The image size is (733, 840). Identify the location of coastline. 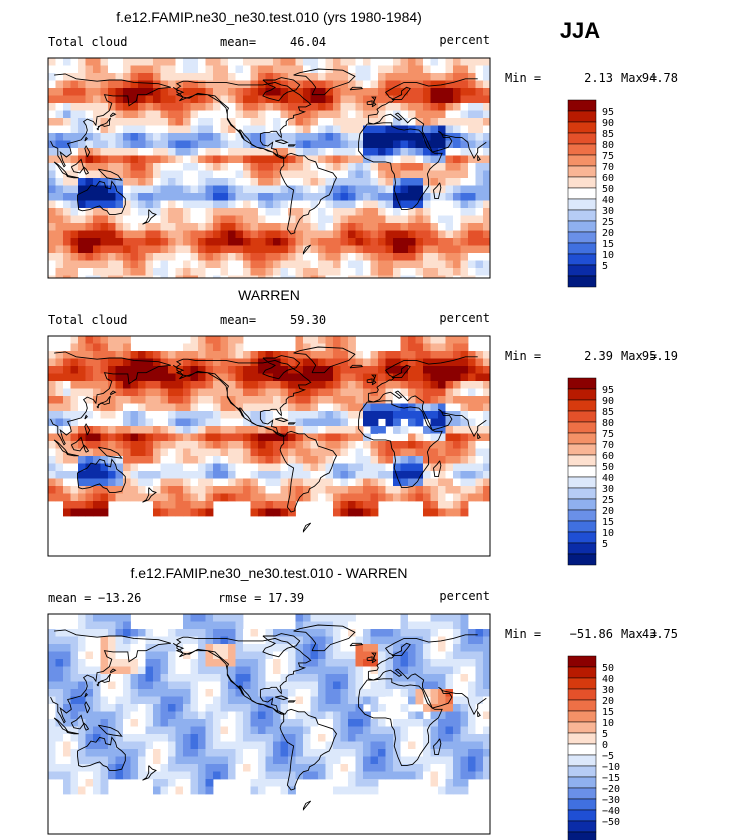
(307, 805).